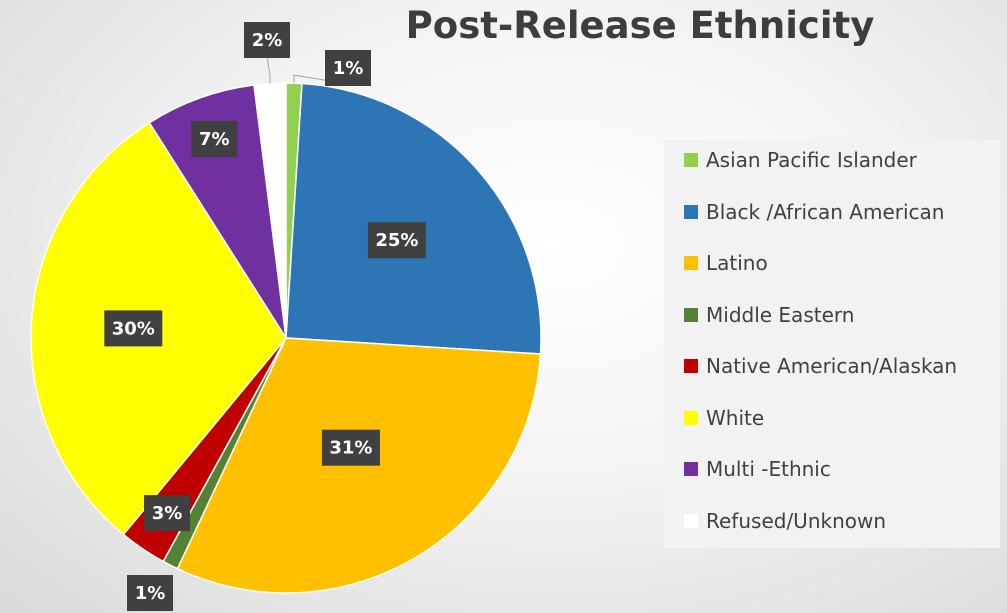 The width and height of the screenshot is (1007, 613). What do you see at coordinates (735, 417) in the screenshot?
I see `legend-label: White` at bounding box center [735, 417].